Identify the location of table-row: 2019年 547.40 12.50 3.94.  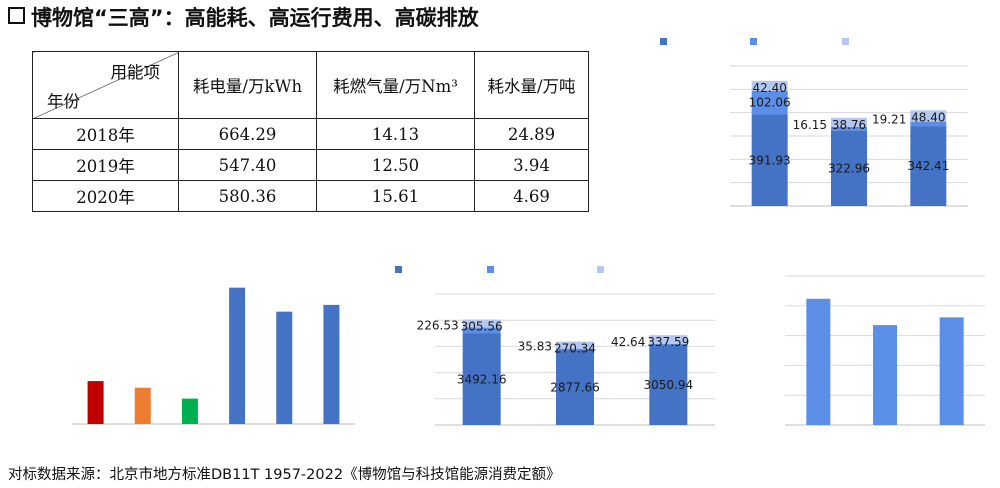
(310, 165).